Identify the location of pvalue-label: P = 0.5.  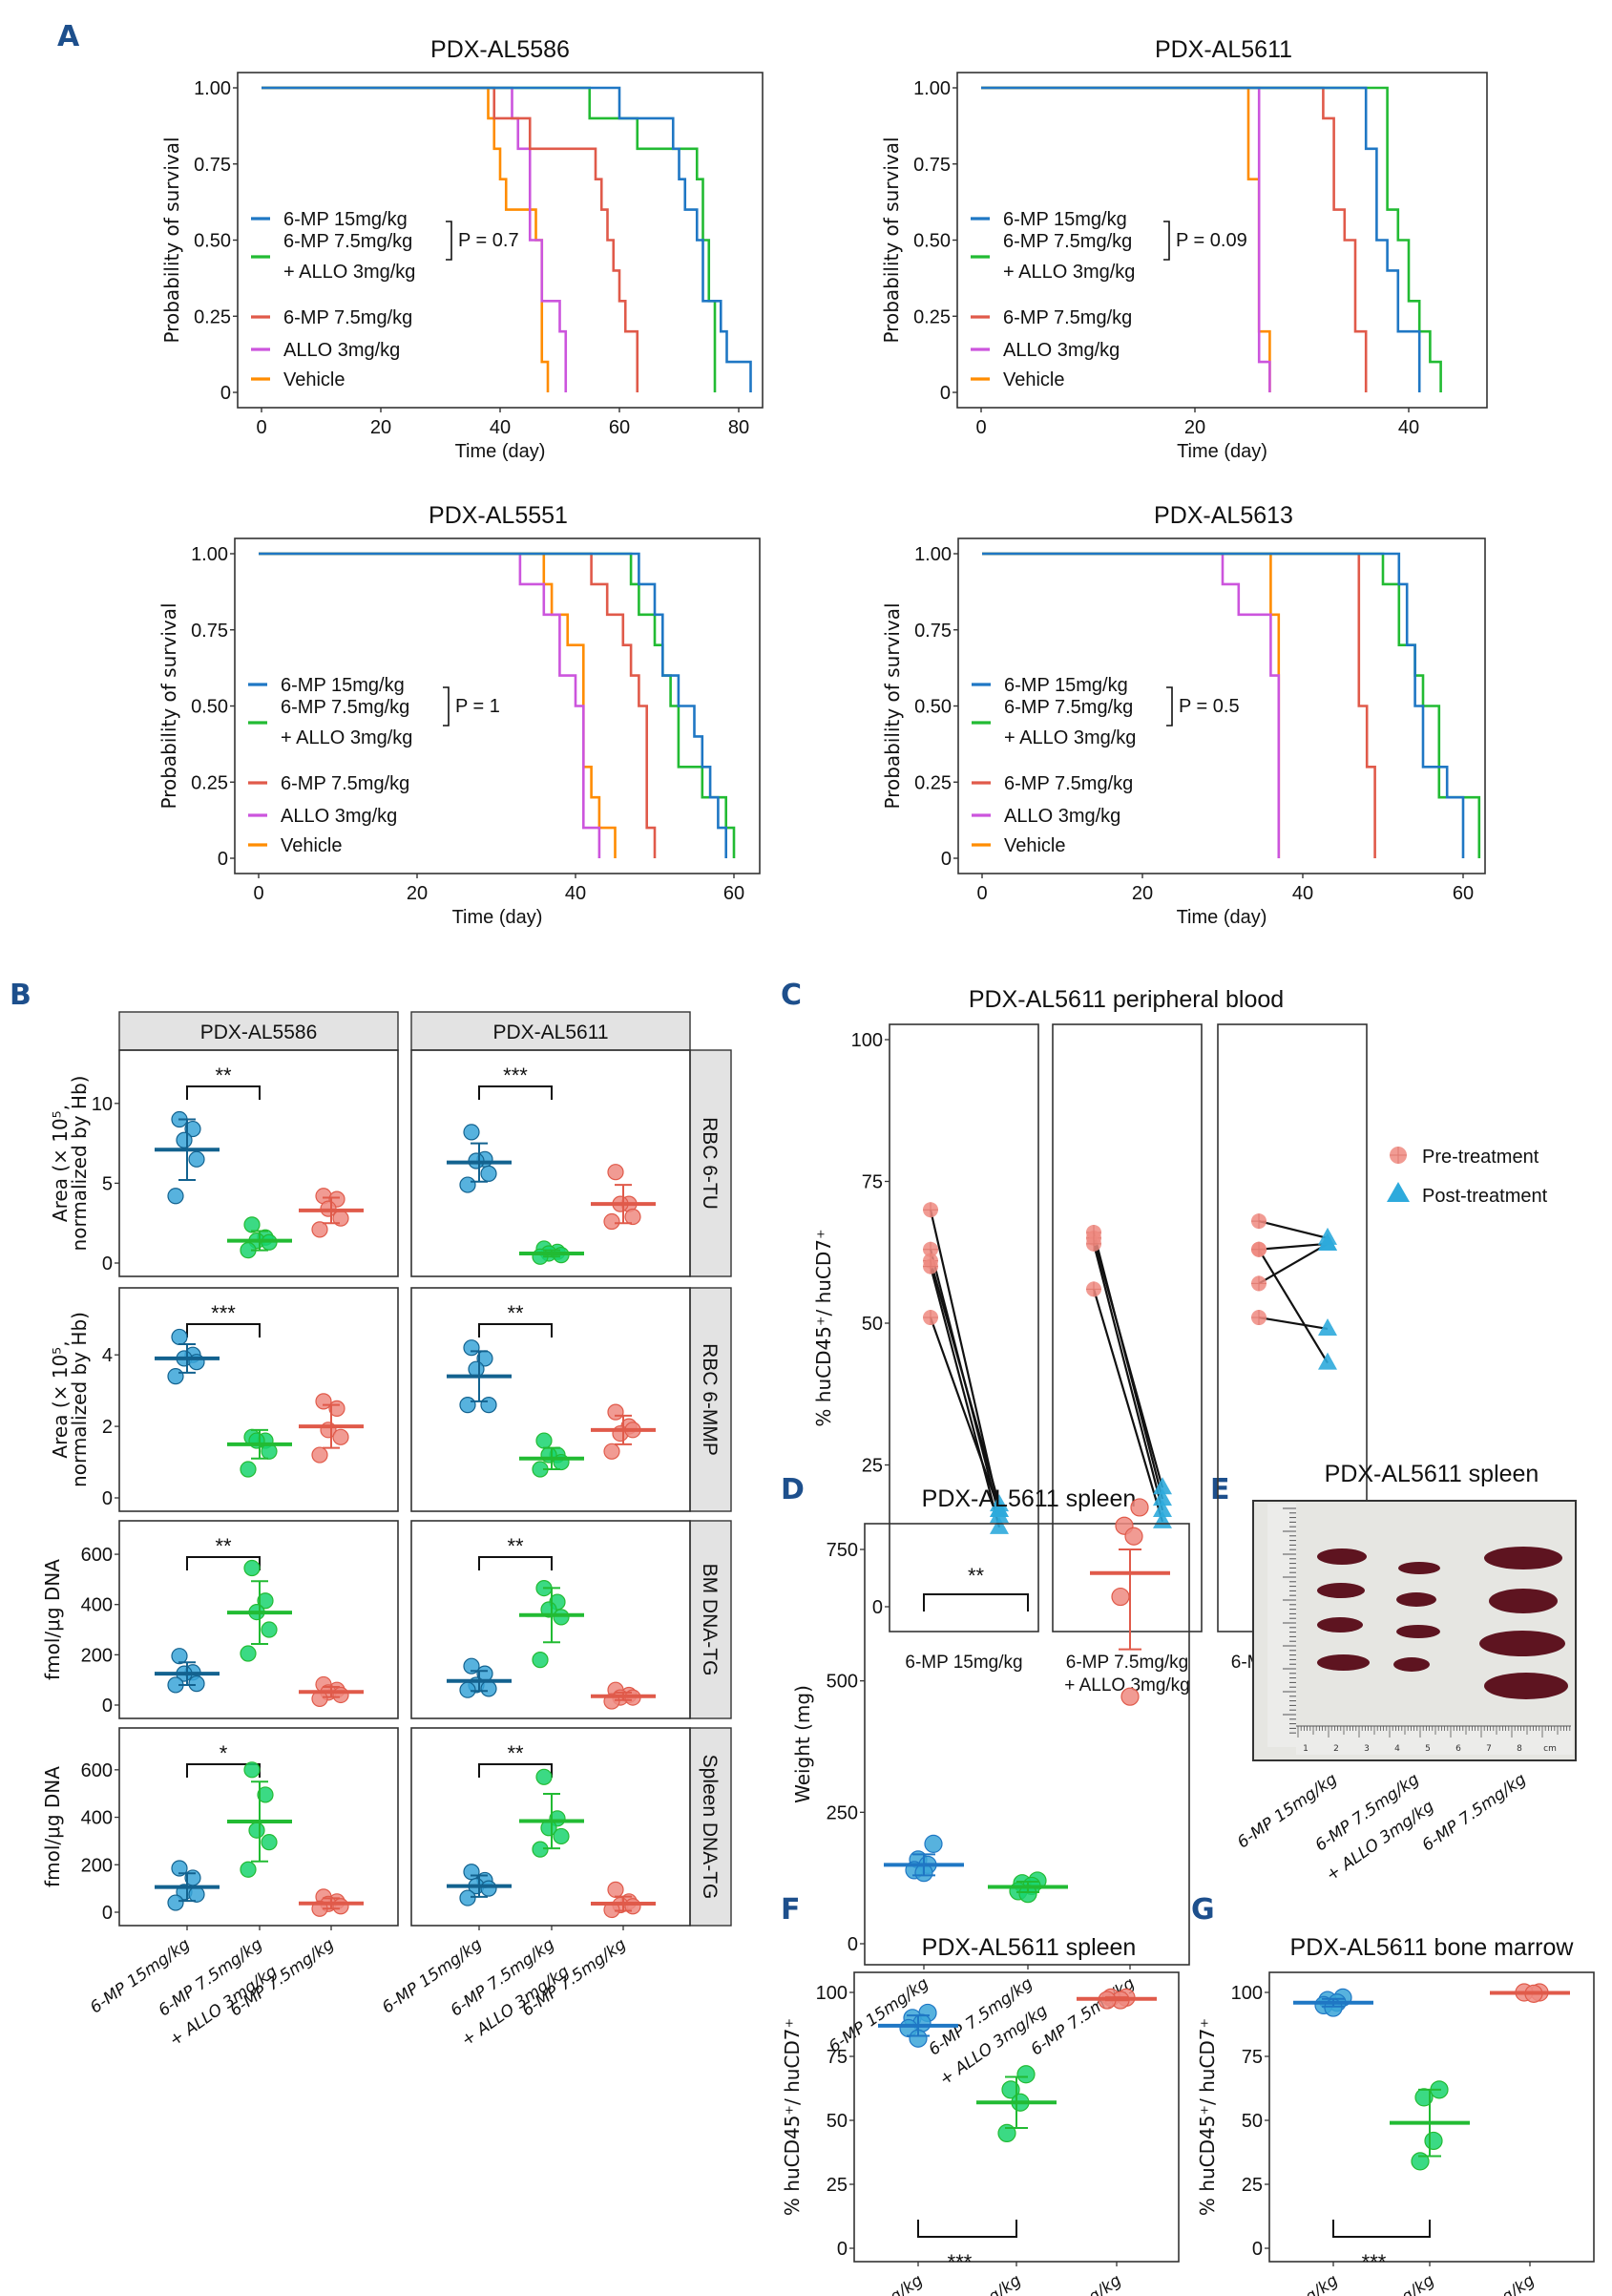
(1209, 706).